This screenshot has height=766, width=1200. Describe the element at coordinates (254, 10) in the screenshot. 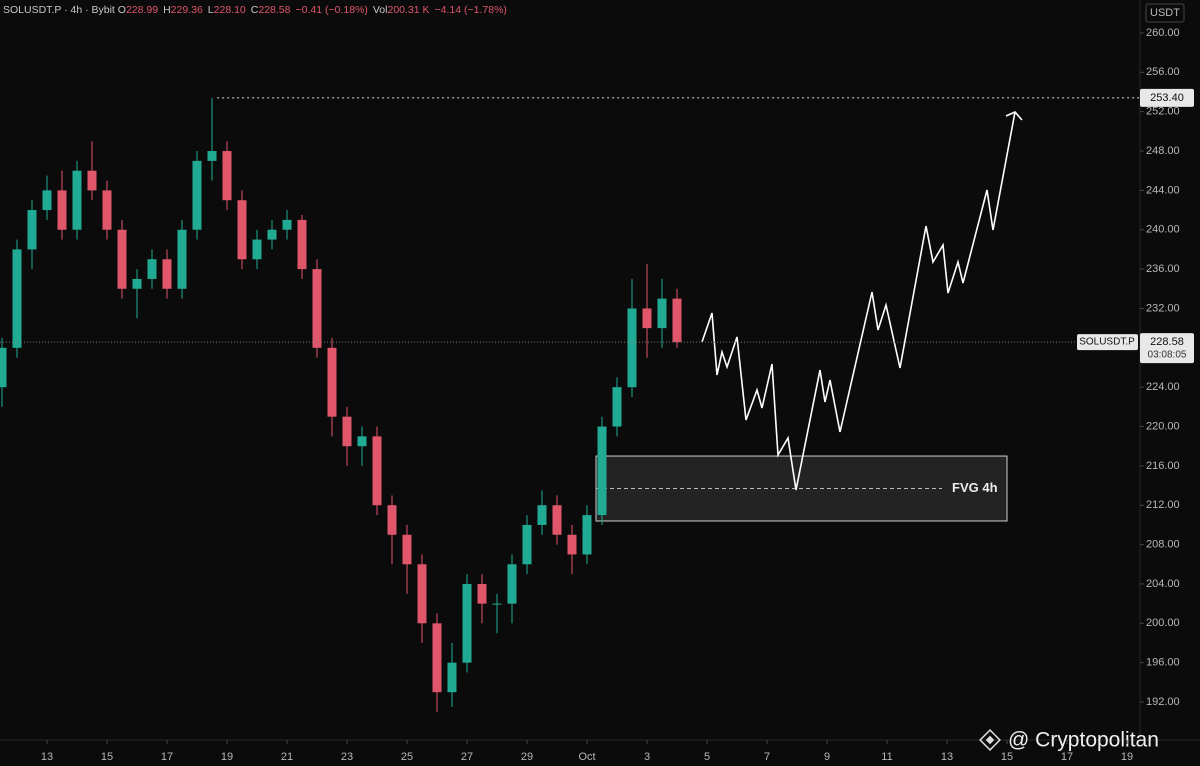

I see `field-key: C` at that location.